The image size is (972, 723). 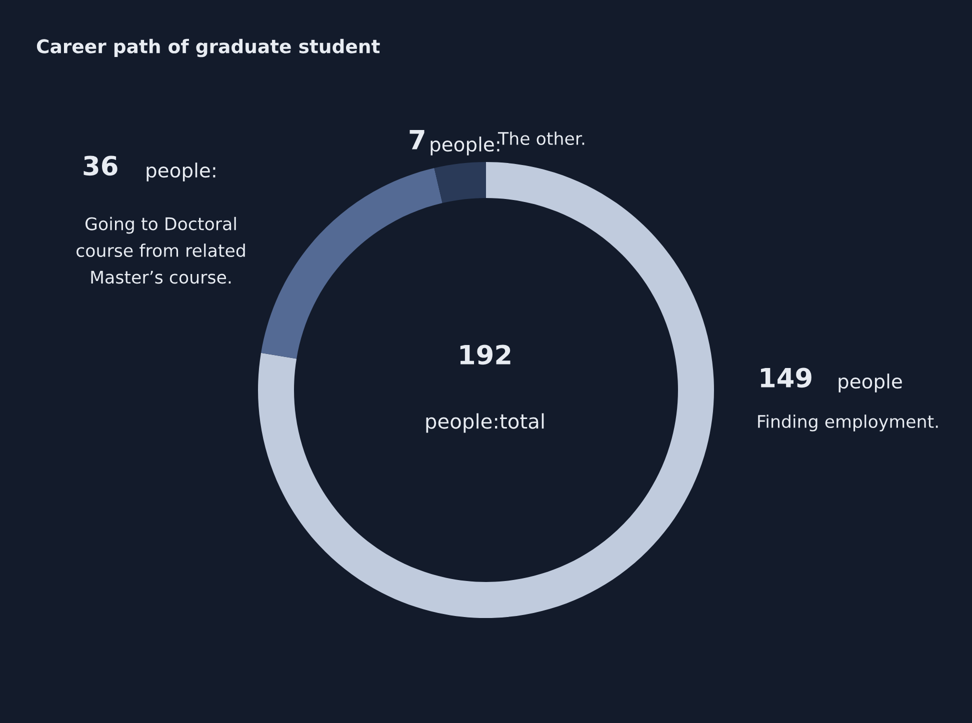 What do you see at coordinates (485, 423) in the screenshot?
I see `text: people:total` at bounding box center [485, 423].